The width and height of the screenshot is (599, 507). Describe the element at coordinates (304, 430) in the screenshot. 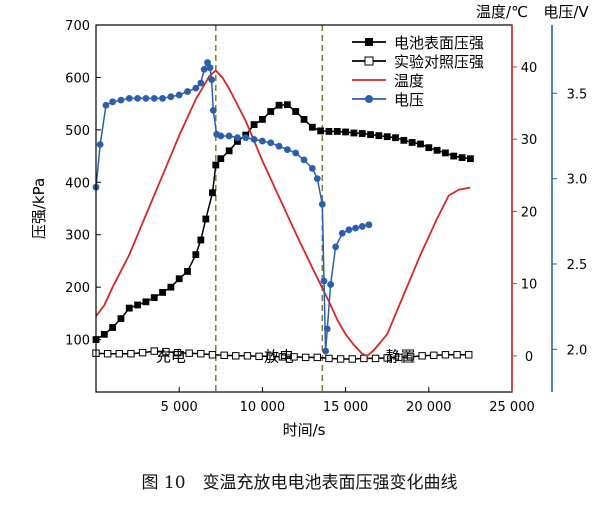

I see `x-axis-label: 时间/s` at that location.